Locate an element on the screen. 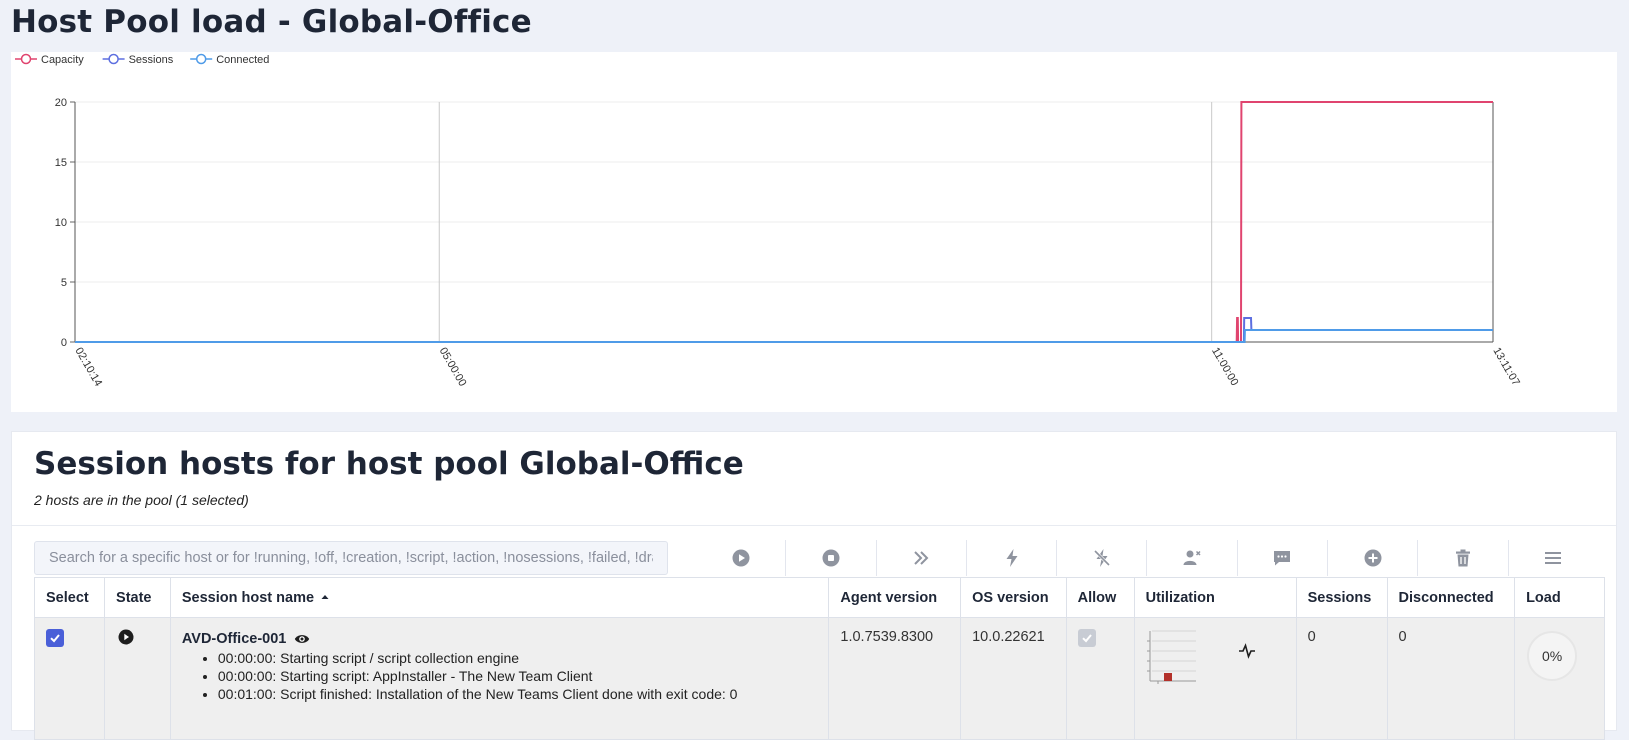 The height and width of the screenshot is (740, 1629). start-icon is located at coordinates (741, 558).